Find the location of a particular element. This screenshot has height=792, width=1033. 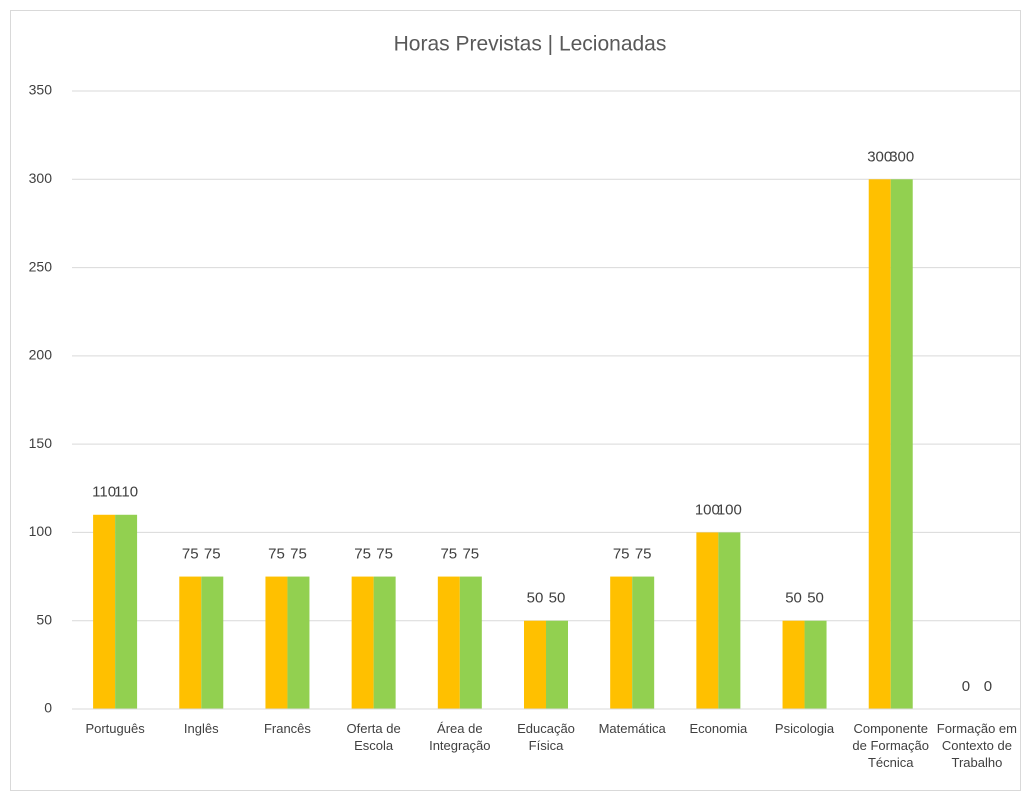

y-tick-label: 200 is located at coordinates (41, 355).